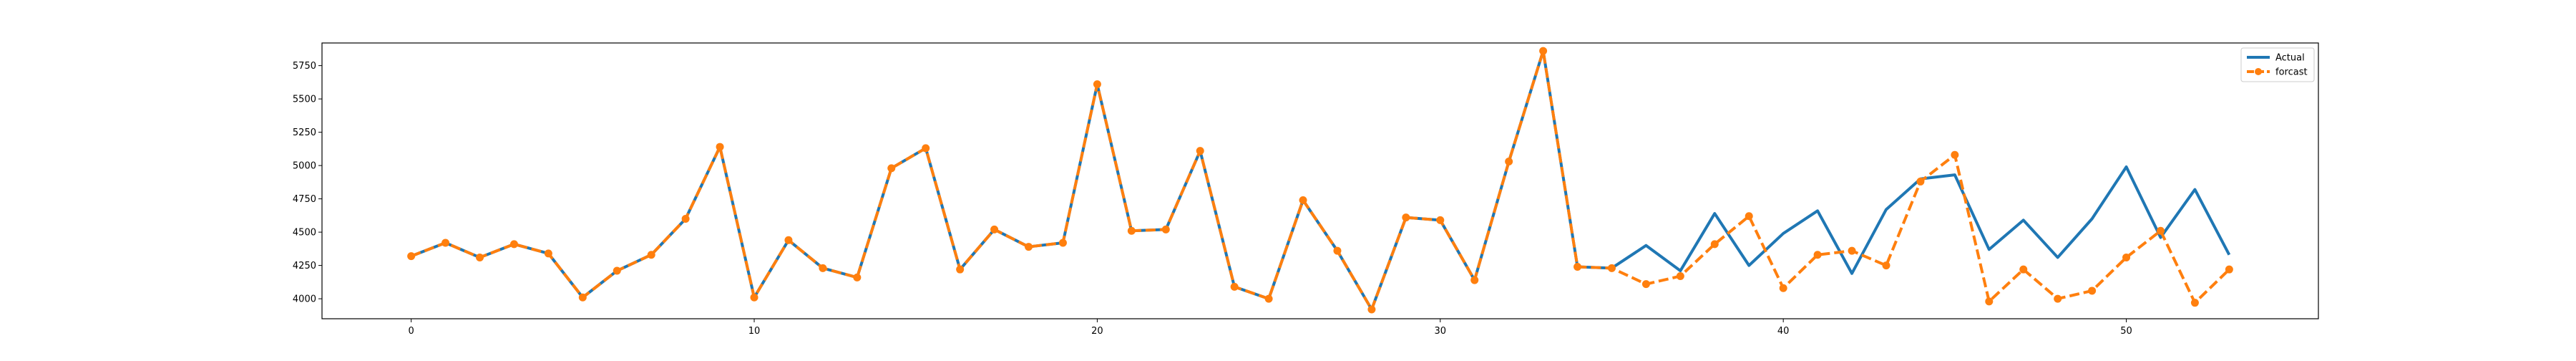  Describe the element at coordinates (304, 266) in the screenshot. I see `y-tick-label: 4250` at that location.